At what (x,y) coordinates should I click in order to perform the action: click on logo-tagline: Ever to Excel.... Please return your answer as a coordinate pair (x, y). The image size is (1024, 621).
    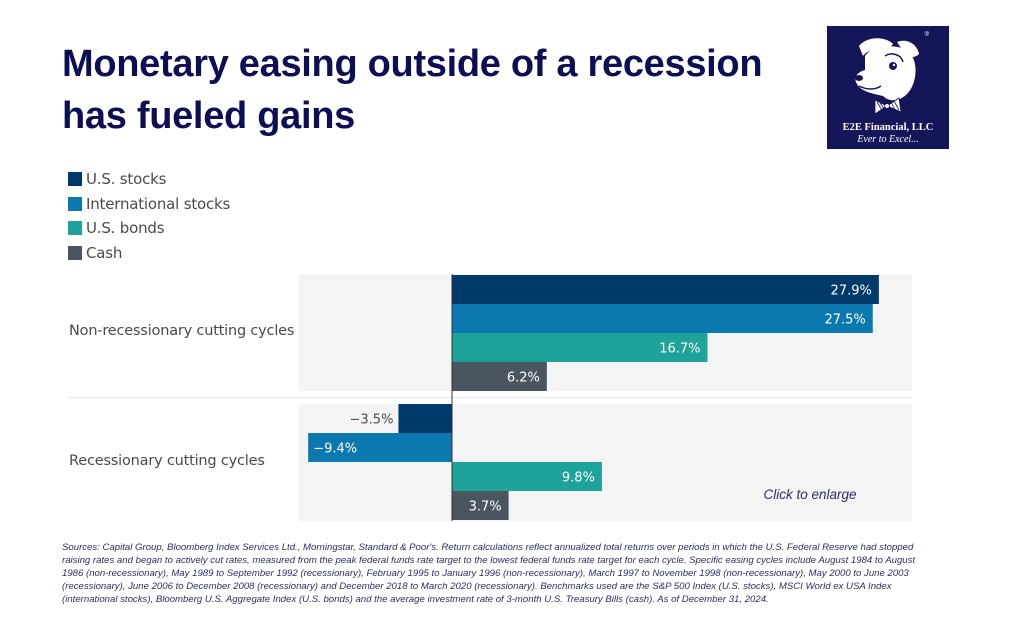
    Looking at the image, I should click on (888, 139).